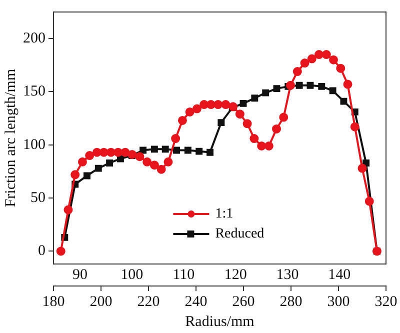  What do you see at coordinates (34, 144) in the screenshot?
I see `y-tick-label: 100` at bounding box center [34, 144].